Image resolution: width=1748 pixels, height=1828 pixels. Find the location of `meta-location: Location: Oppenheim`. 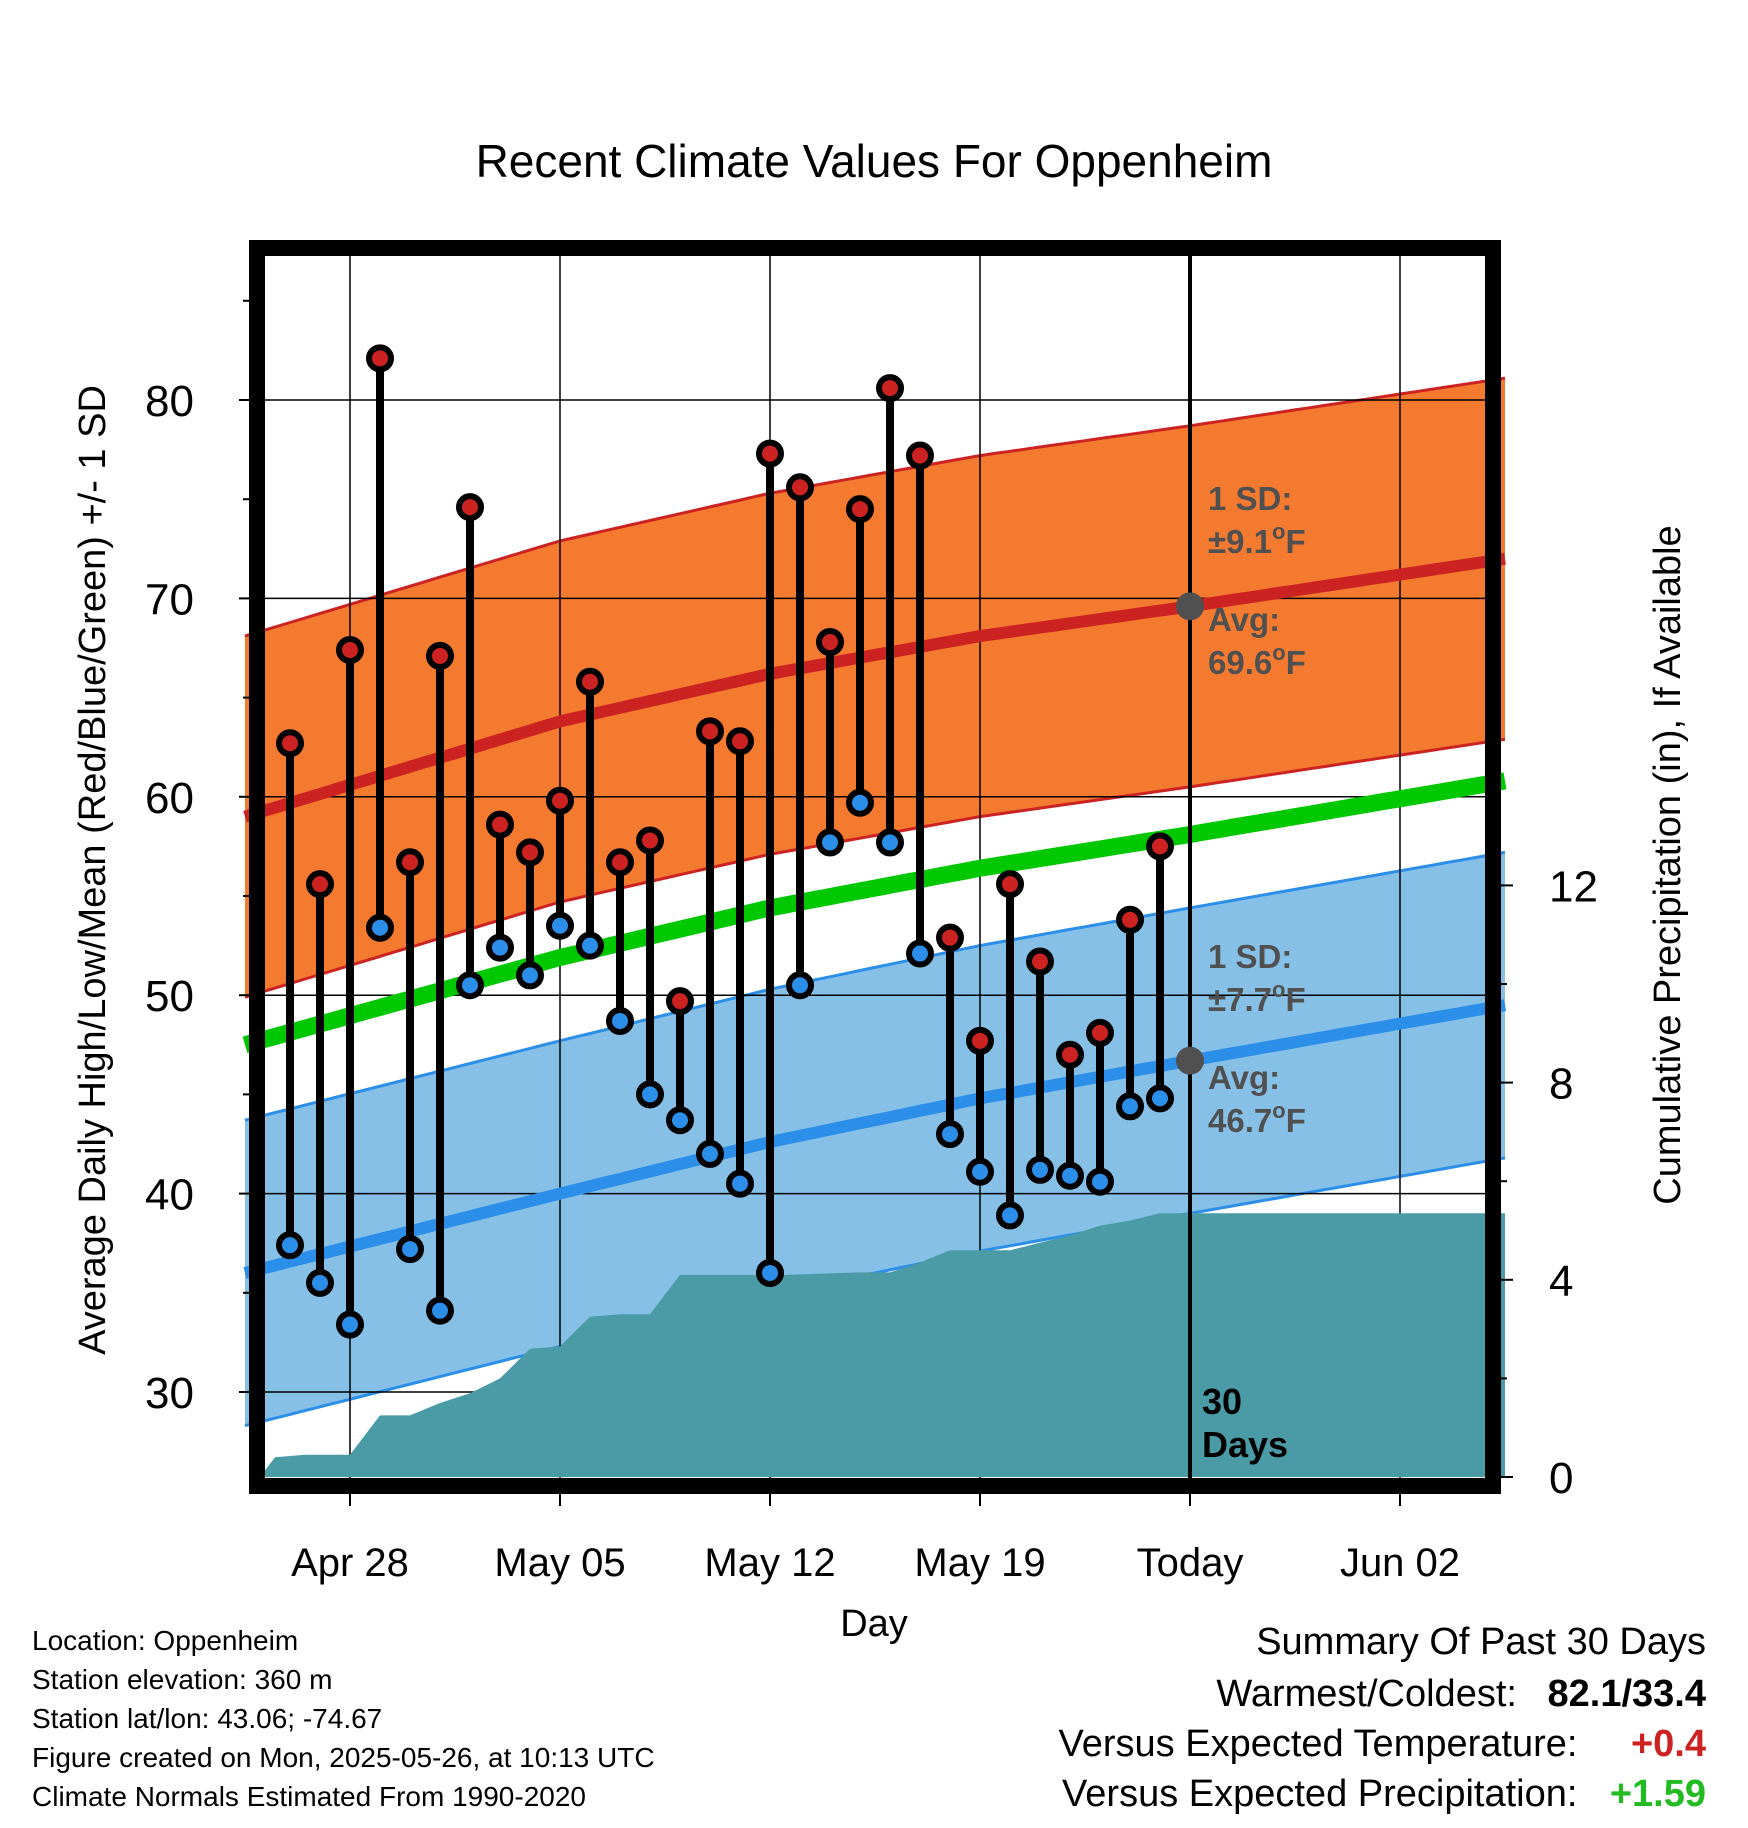

meta-location: Location: Oppenheim is located at coordinates (165, 1640).